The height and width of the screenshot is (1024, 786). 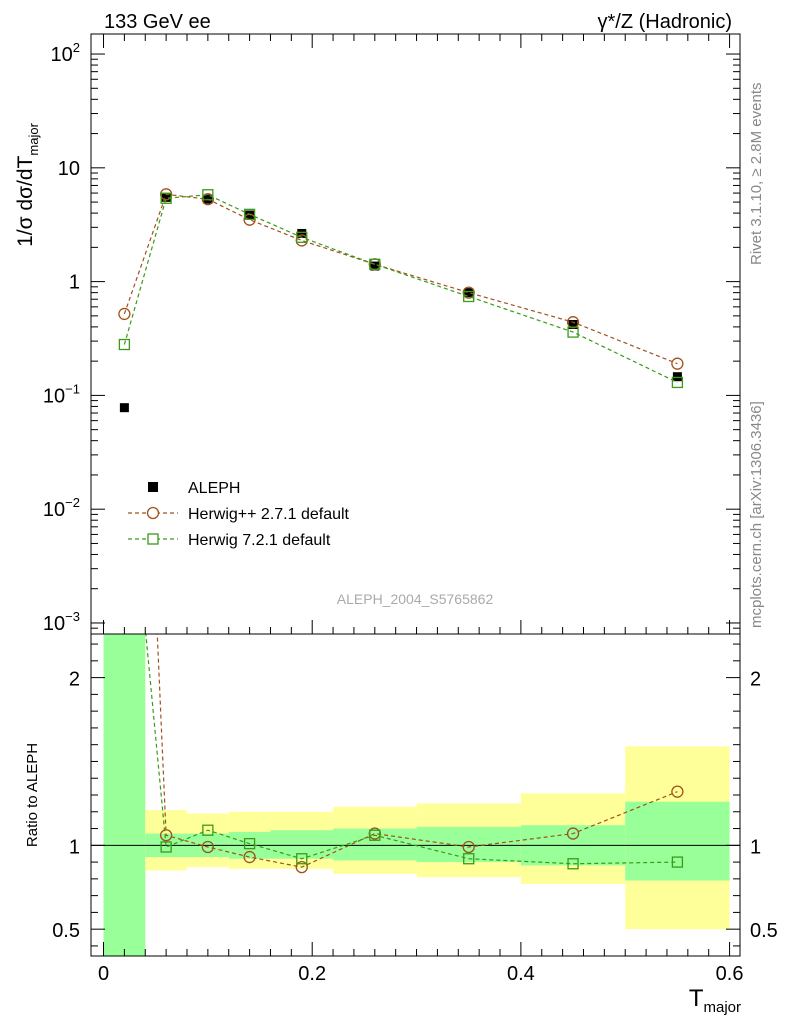 I want to click on analysis-id-label: ALEPH_2004_S5765862, so click(x=415, y=599).